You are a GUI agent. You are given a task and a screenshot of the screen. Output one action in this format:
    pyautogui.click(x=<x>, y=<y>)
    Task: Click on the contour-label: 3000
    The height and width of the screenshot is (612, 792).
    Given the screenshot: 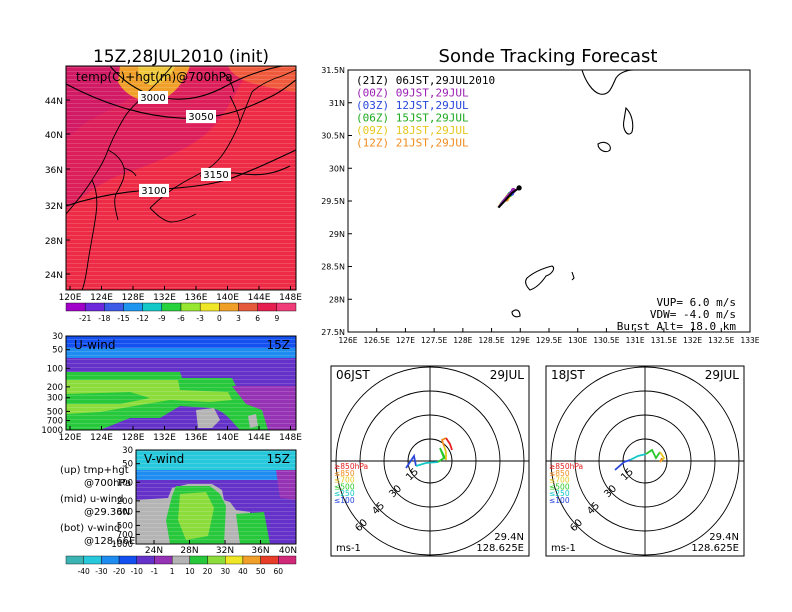 What is the action you would take?
    pyautogui.click(x=152, y=98)
    